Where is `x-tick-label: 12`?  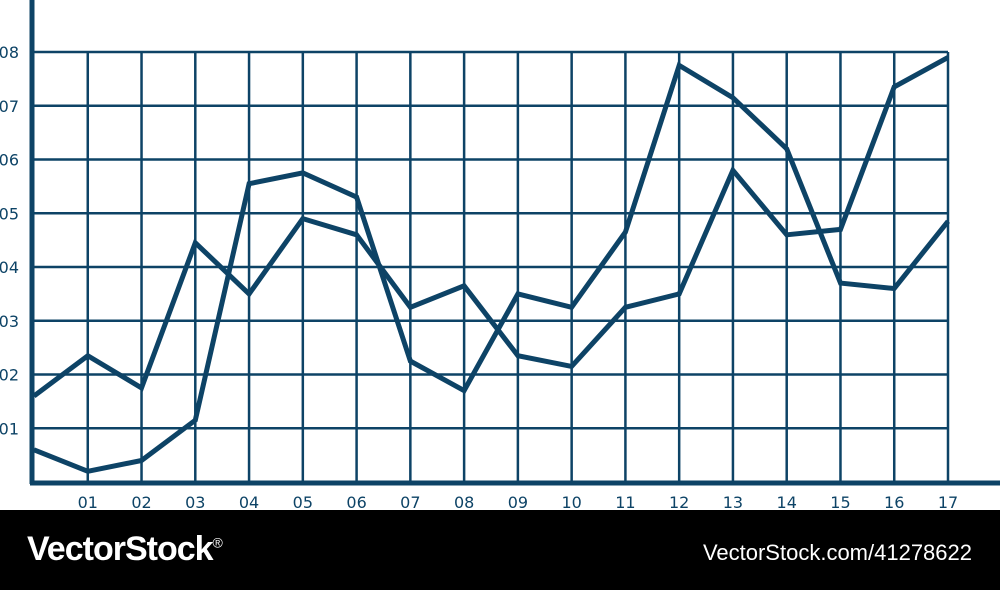 x-tick-label: 12 is located at coordinates (679, 501).